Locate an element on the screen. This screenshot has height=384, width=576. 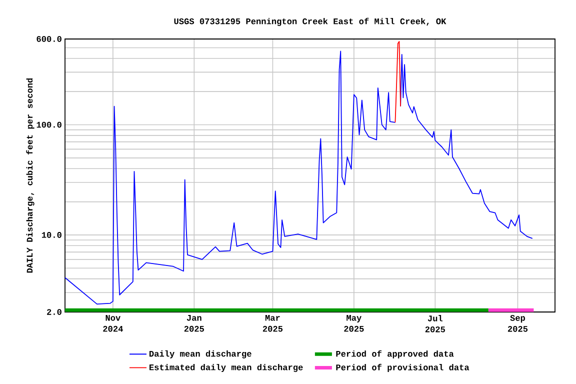
legend-label: Estimated daily mean discharge is located at coordinates (226, 368).